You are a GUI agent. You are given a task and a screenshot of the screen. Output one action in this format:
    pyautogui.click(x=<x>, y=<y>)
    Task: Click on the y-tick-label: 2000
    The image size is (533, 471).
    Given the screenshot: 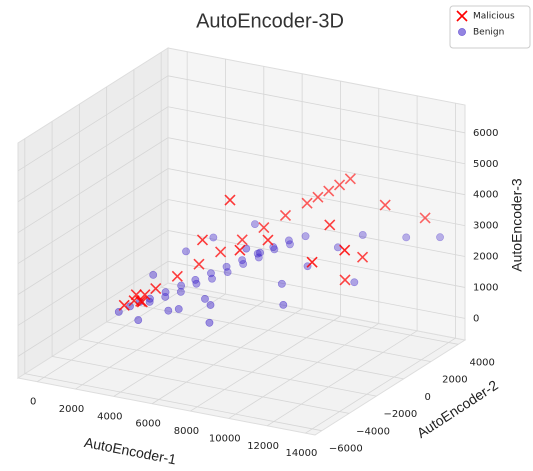 What is the action you would take?
    pyautogui.click(x=454, y=380)
    